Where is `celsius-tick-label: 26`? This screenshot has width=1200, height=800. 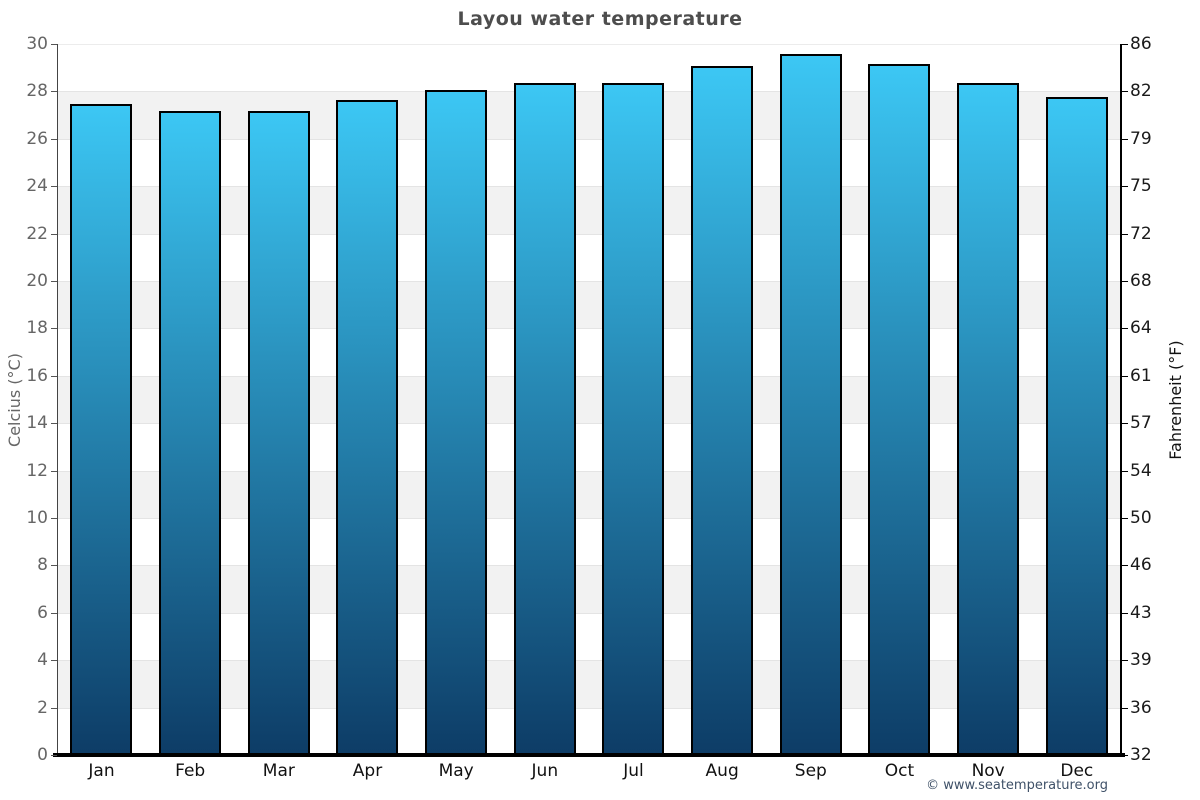
celsius-tick-label: 26 is located at coordinates (37, 138).